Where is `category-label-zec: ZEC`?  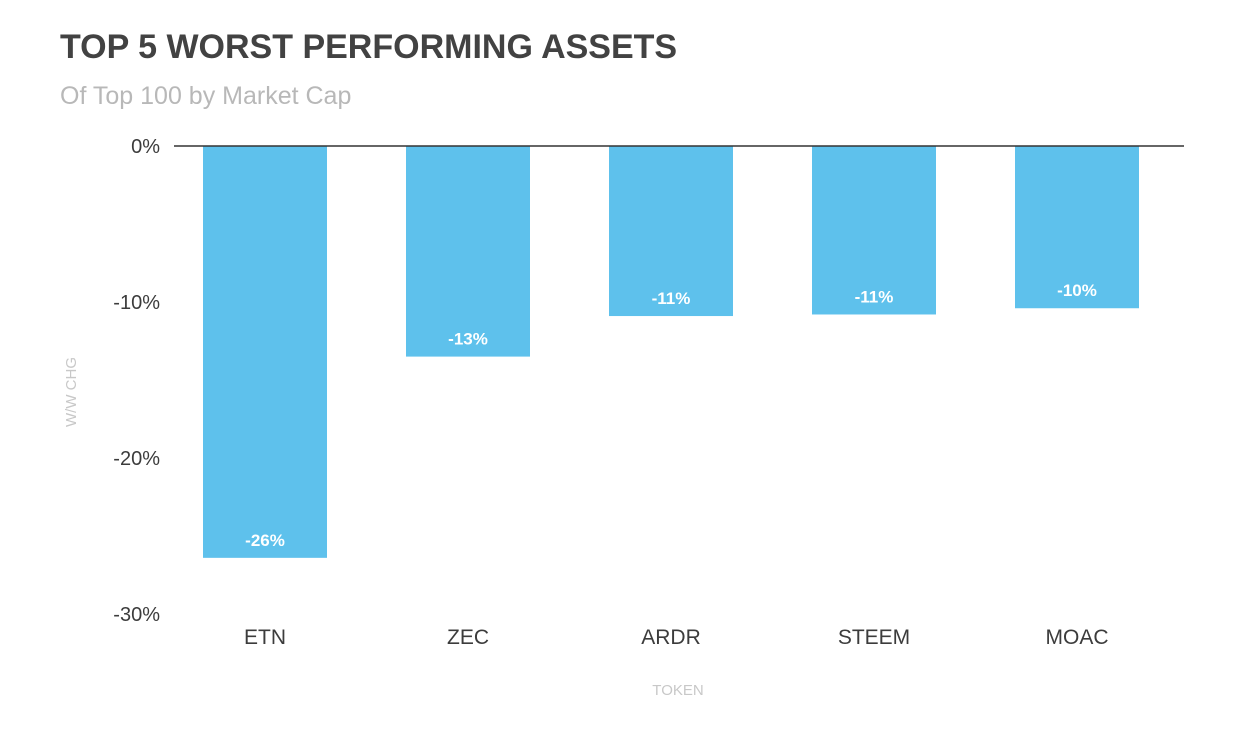 category-label-zec: ZEC is located at coordinates (468, 637).